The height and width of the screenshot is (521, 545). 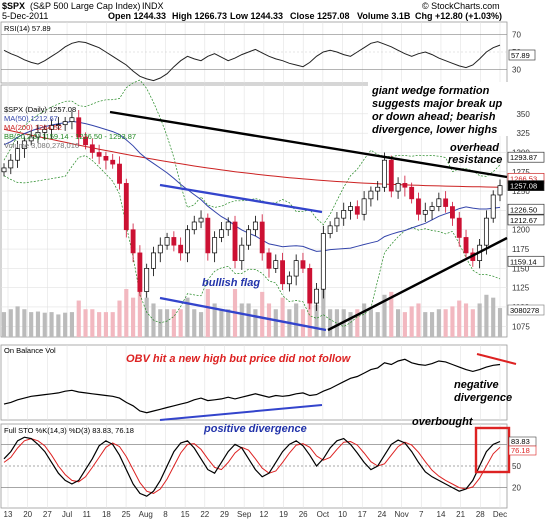 I want to click on legend-price: $SPX (Daily) 1257.08, so click(x=40, y=109).